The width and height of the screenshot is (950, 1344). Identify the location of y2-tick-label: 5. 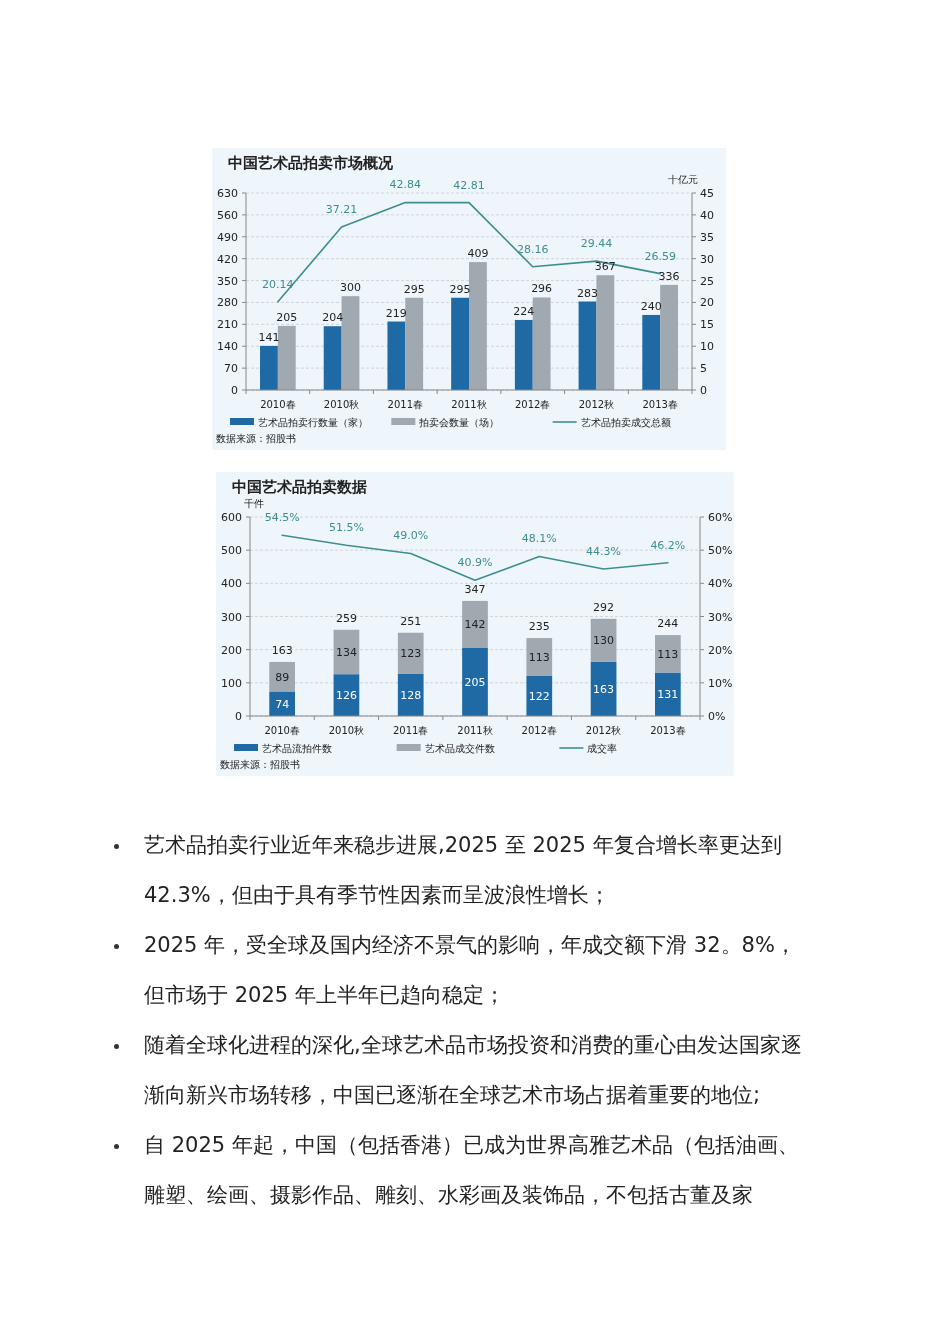
(703, 369).